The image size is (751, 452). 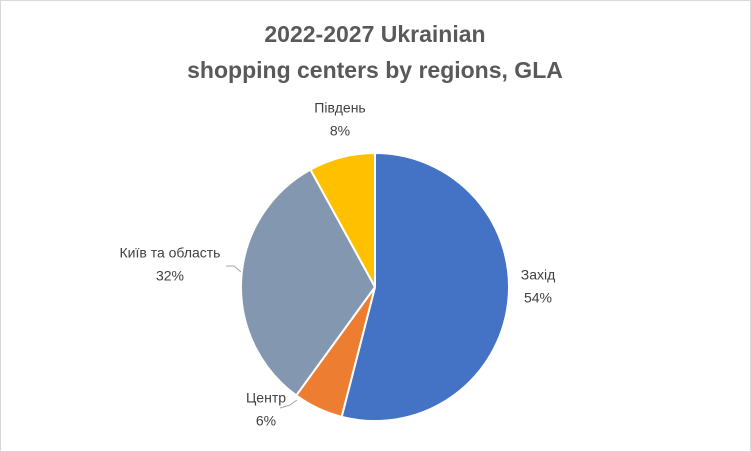 I want to click on value-label: 8%, so click(x=340, y=131).